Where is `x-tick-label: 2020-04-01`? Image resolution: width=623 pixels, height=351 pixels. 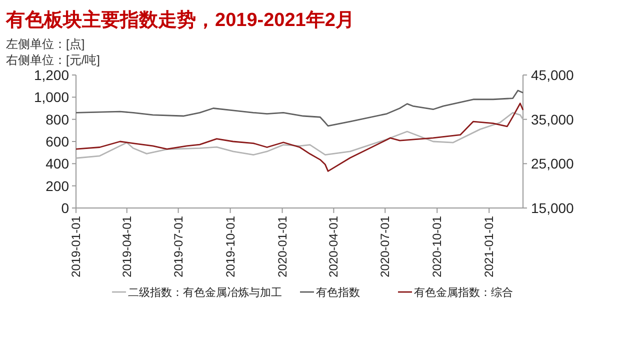
x-tick-label: 2020-04-01 is located at coordinates (333, 247).